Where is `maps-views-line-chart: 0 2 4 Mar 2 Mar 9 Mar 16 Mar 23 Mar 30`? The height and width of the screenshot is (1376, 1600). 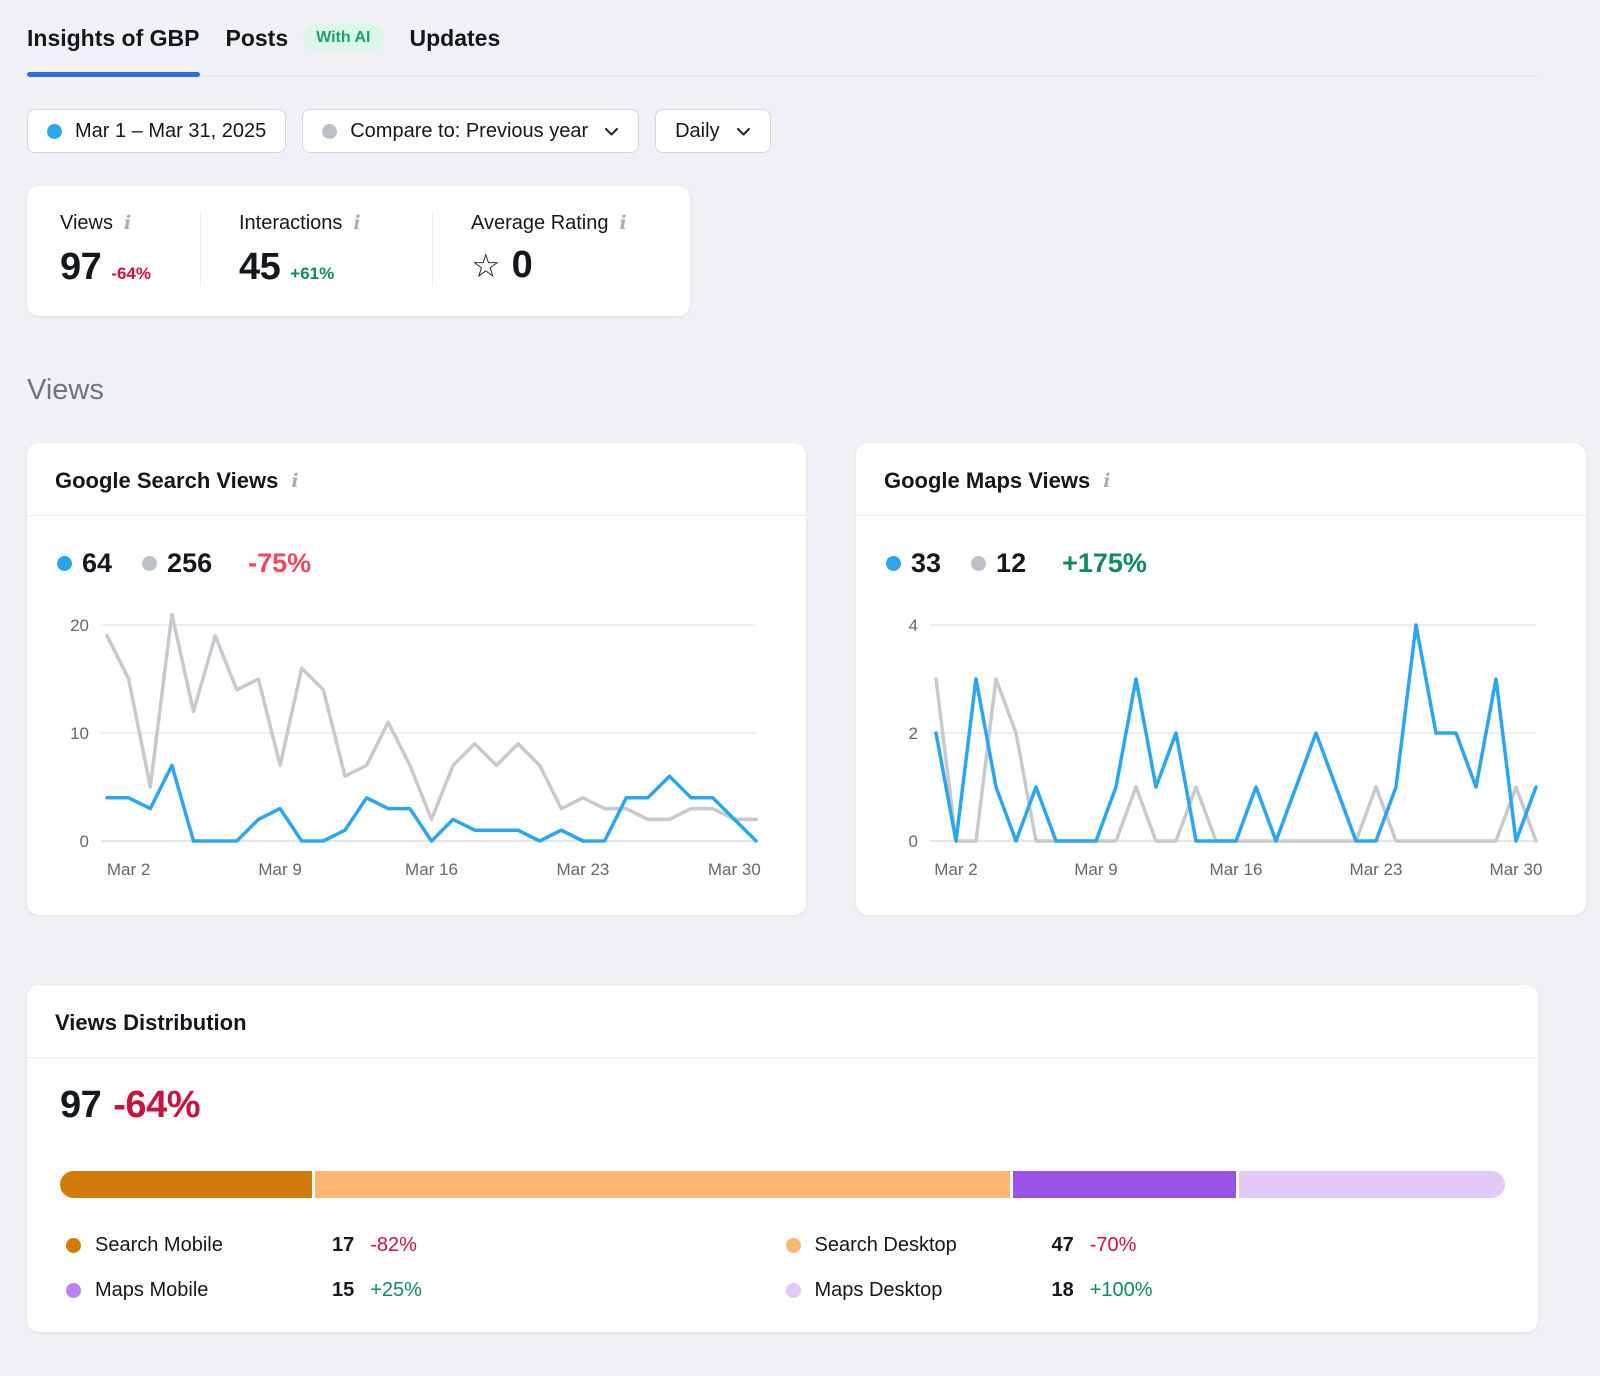
maps-views-line-chart: 0 2 4 Mar 2 Mar 9 Mar 16 Mar 23 Mar 30 is located at coordinates (1221, 740).